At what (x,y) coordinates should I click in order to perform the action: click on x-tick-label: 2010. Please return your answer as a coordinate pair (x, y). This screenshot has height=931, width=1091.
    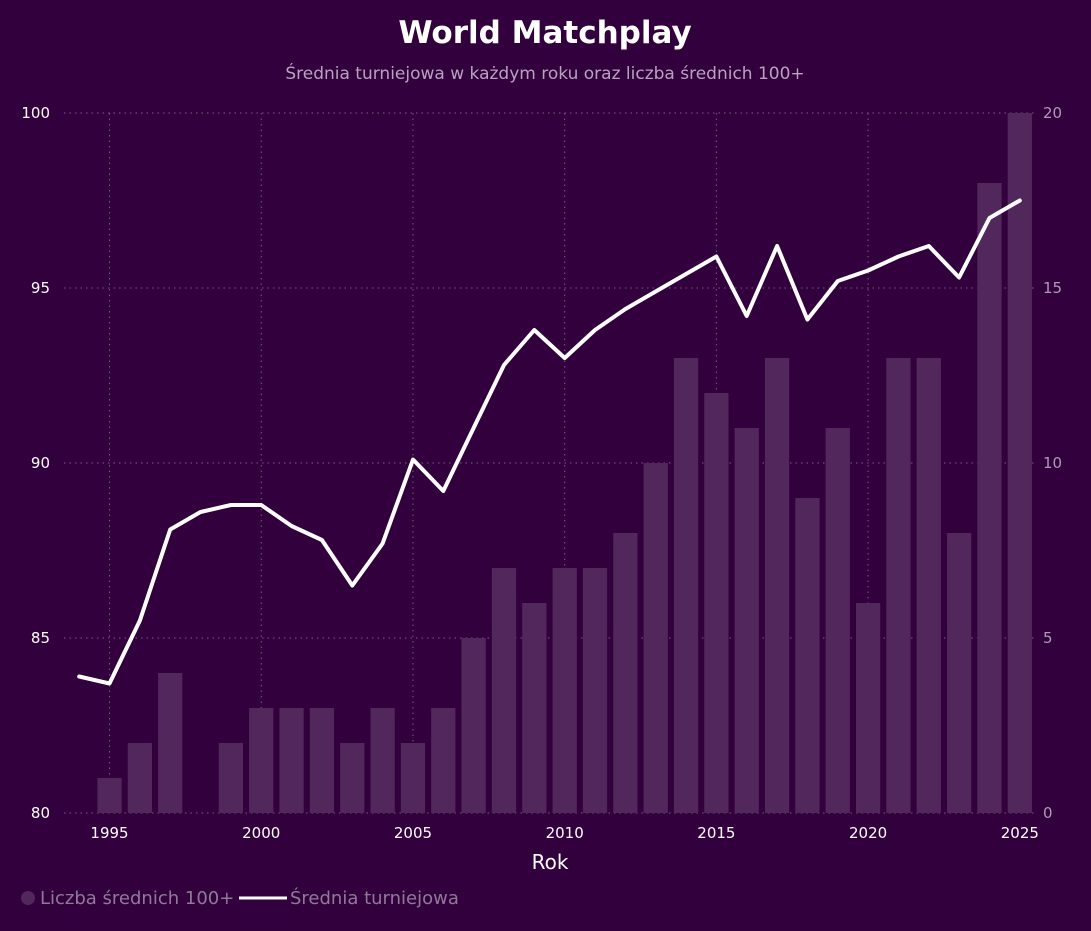
    Looking at the image, I should click on (565, 833).